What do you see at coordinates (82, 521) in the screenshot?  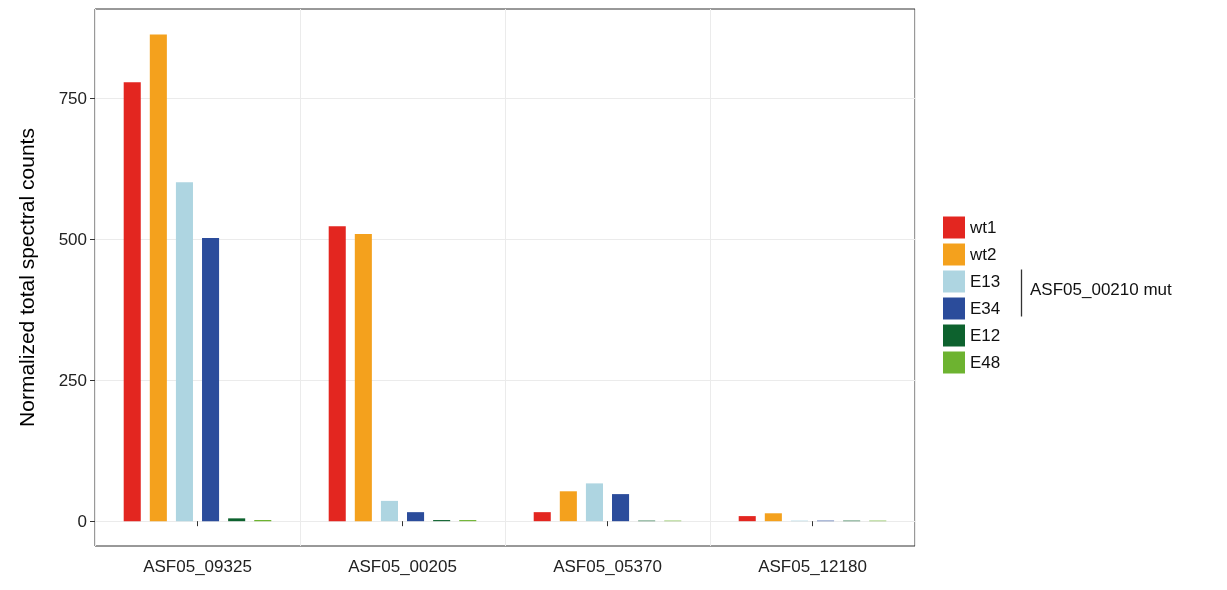 I see `y-tick-label: 0` at bounding box center [82, 521].